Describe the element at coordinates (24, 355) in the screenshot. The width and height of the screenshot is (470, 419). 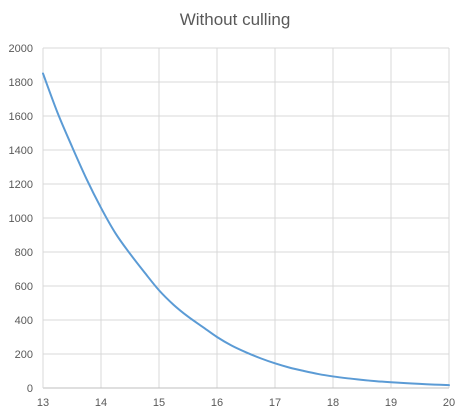
I see `y-tick-label: 200` at that location.